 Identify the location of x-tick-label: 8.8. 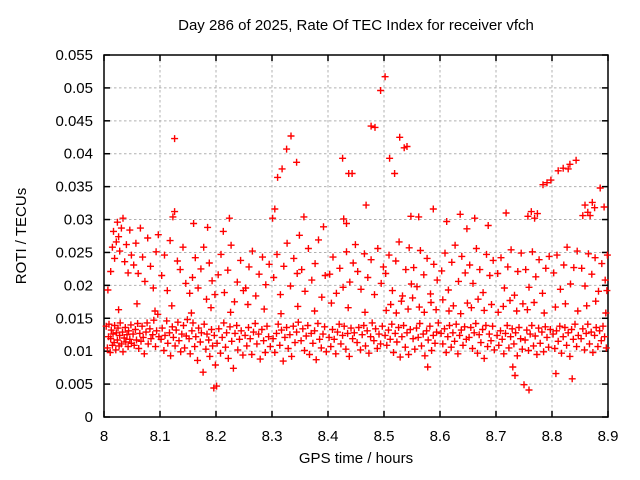
(552, 436).